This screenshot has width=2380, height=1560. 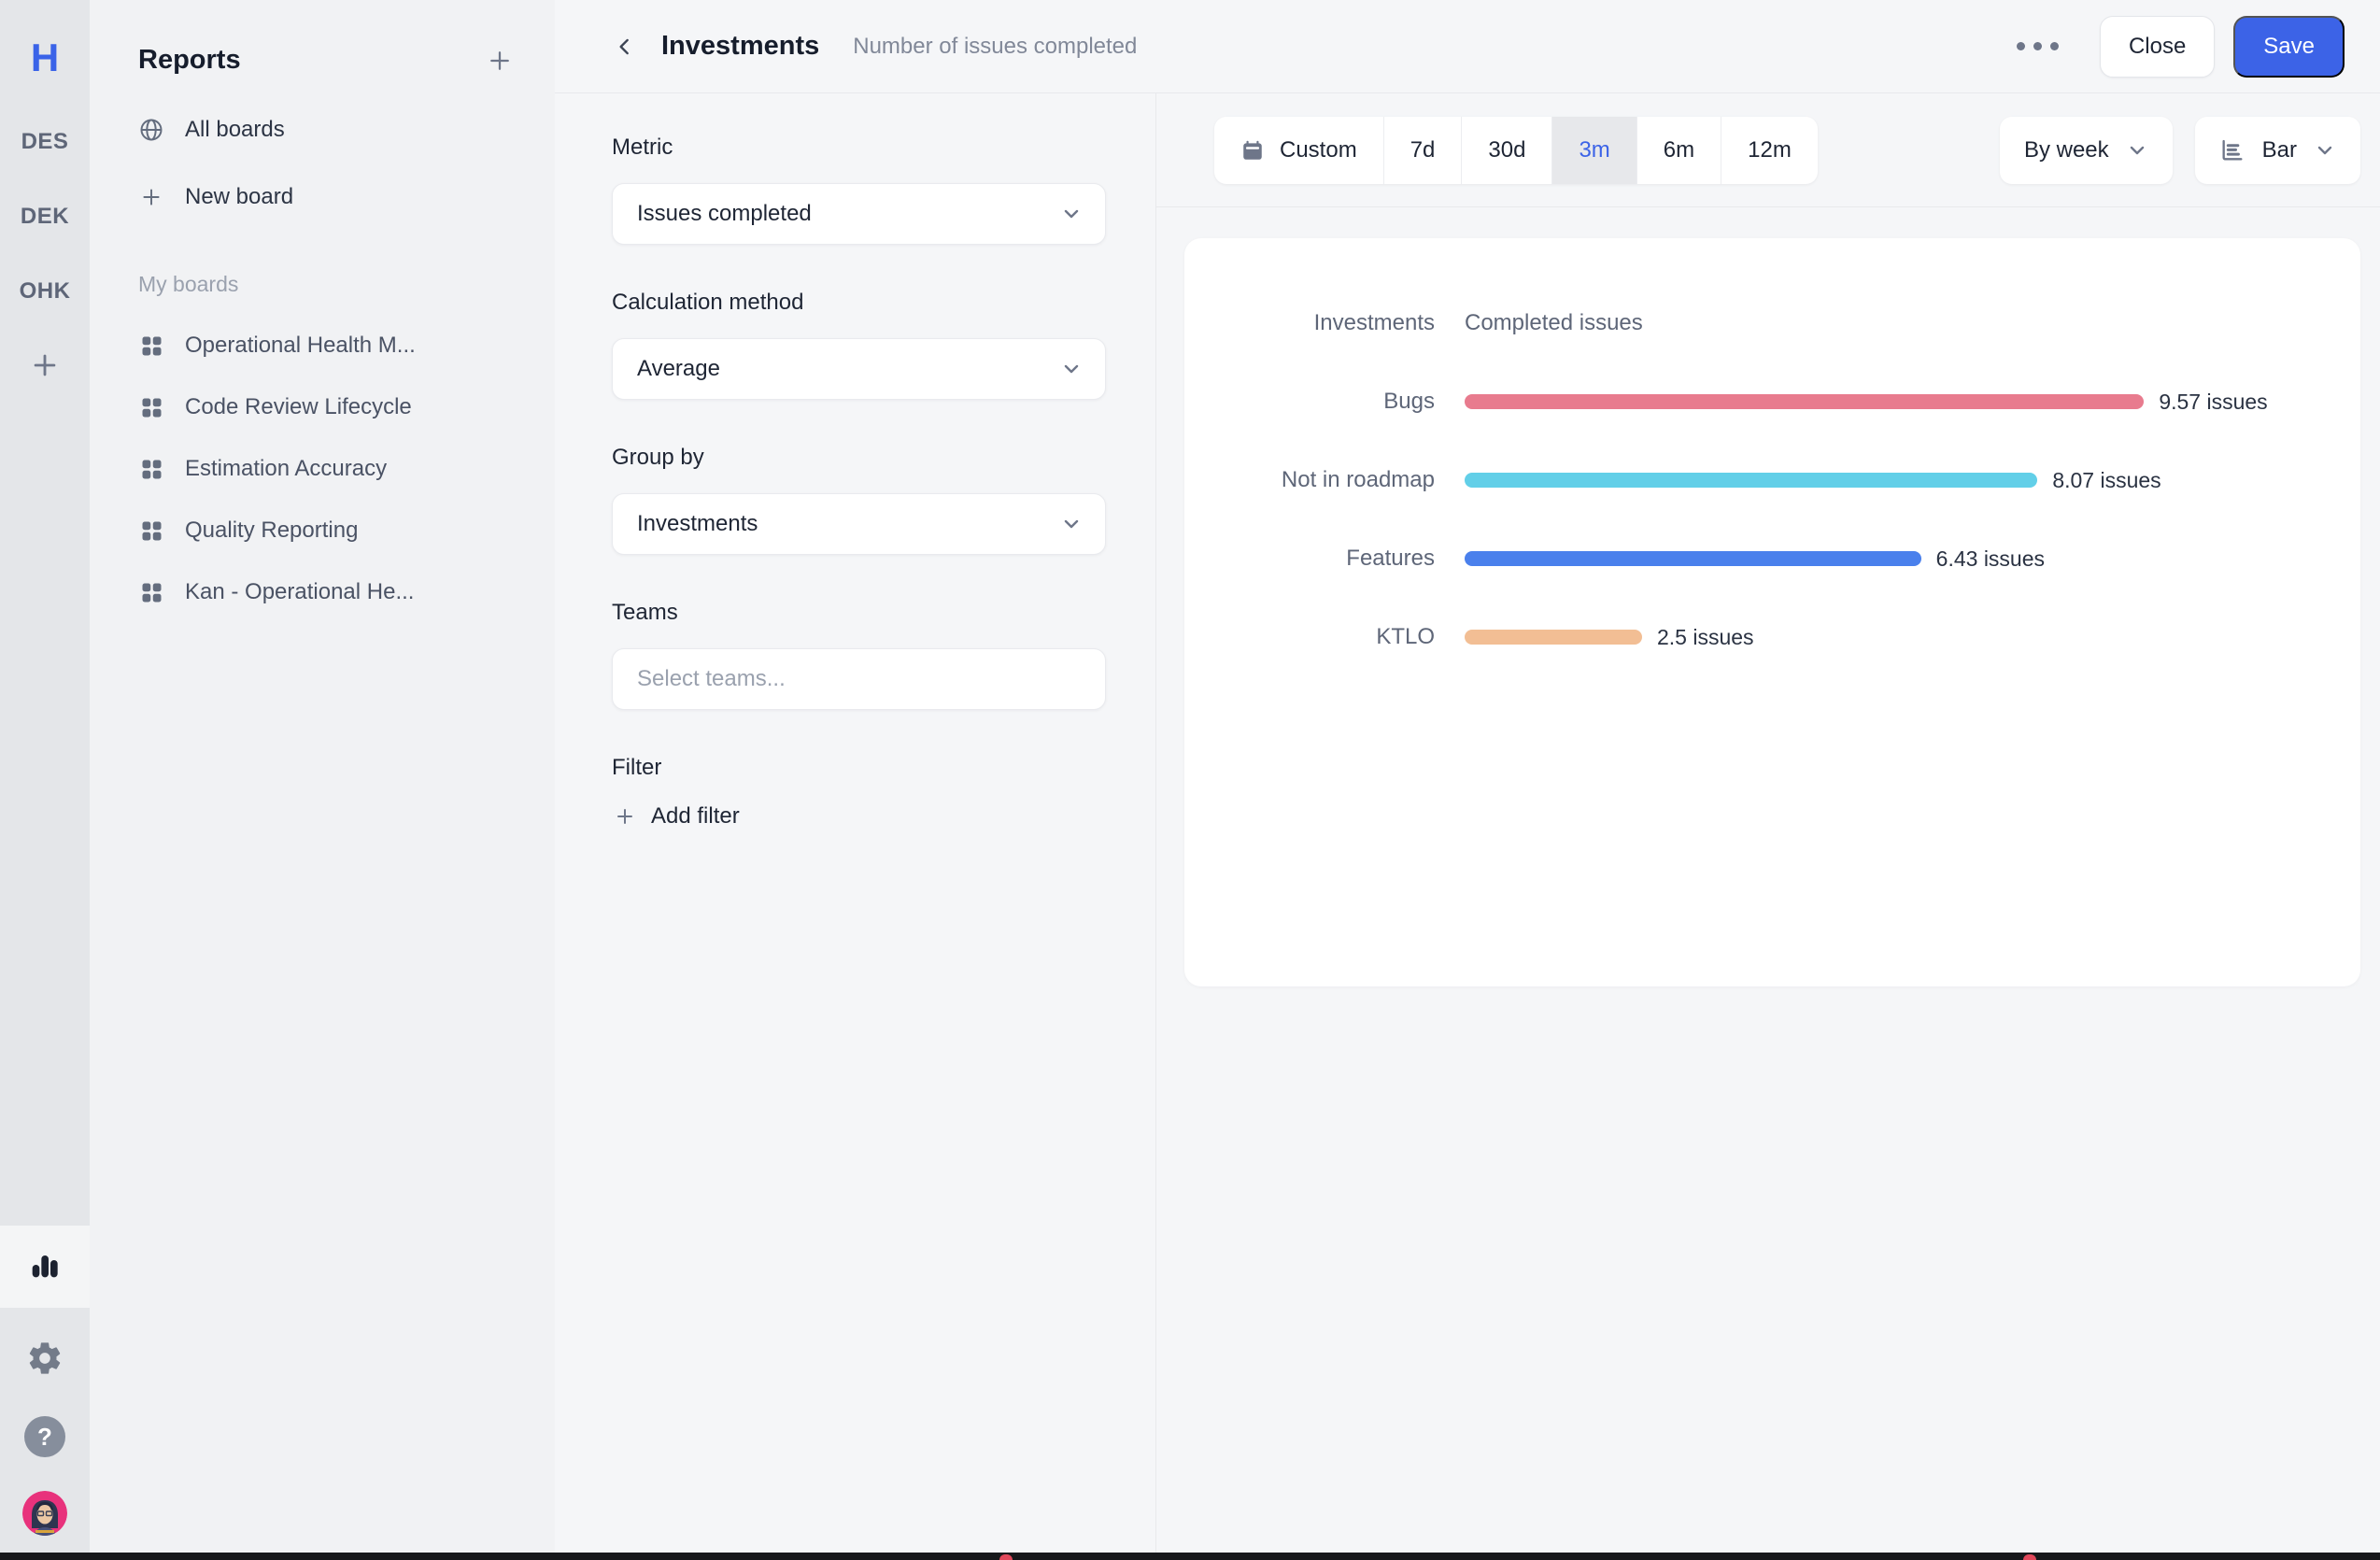 What do you see at coordinates (45, 57) in the screenshot?
I see `app-logo: H` at bounding box center [45, 57].